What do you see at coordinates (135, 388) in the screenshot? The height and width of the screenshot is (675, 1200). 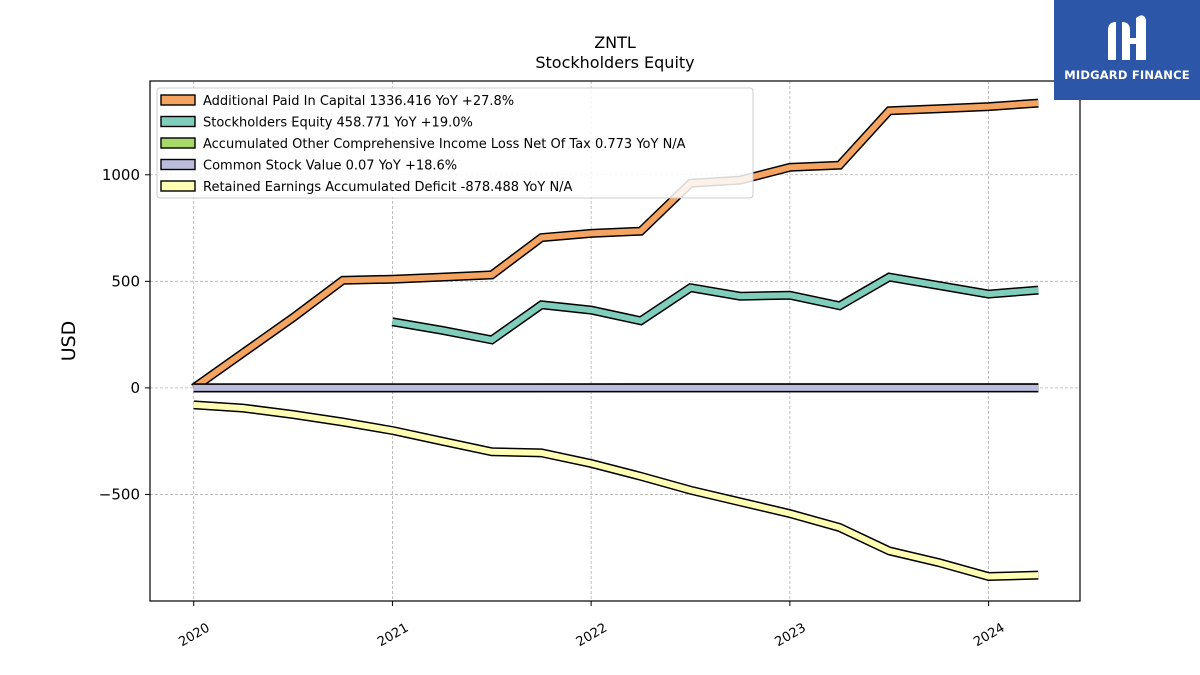 I see `y-tick-label: 0` at bounding box center [135, 388].